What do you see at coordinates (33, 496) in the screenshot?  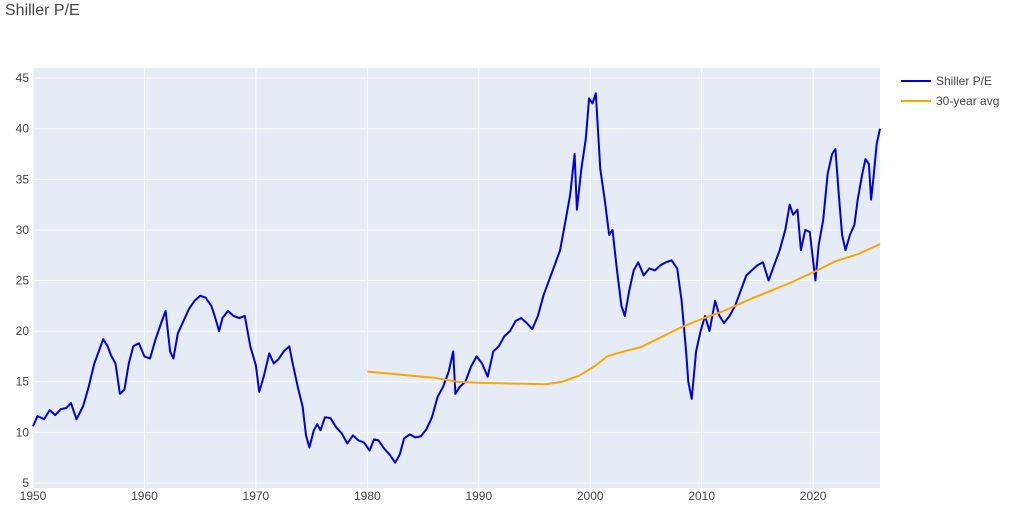 I see `x-tick-label: 1950` at bounding box center [33, 496].